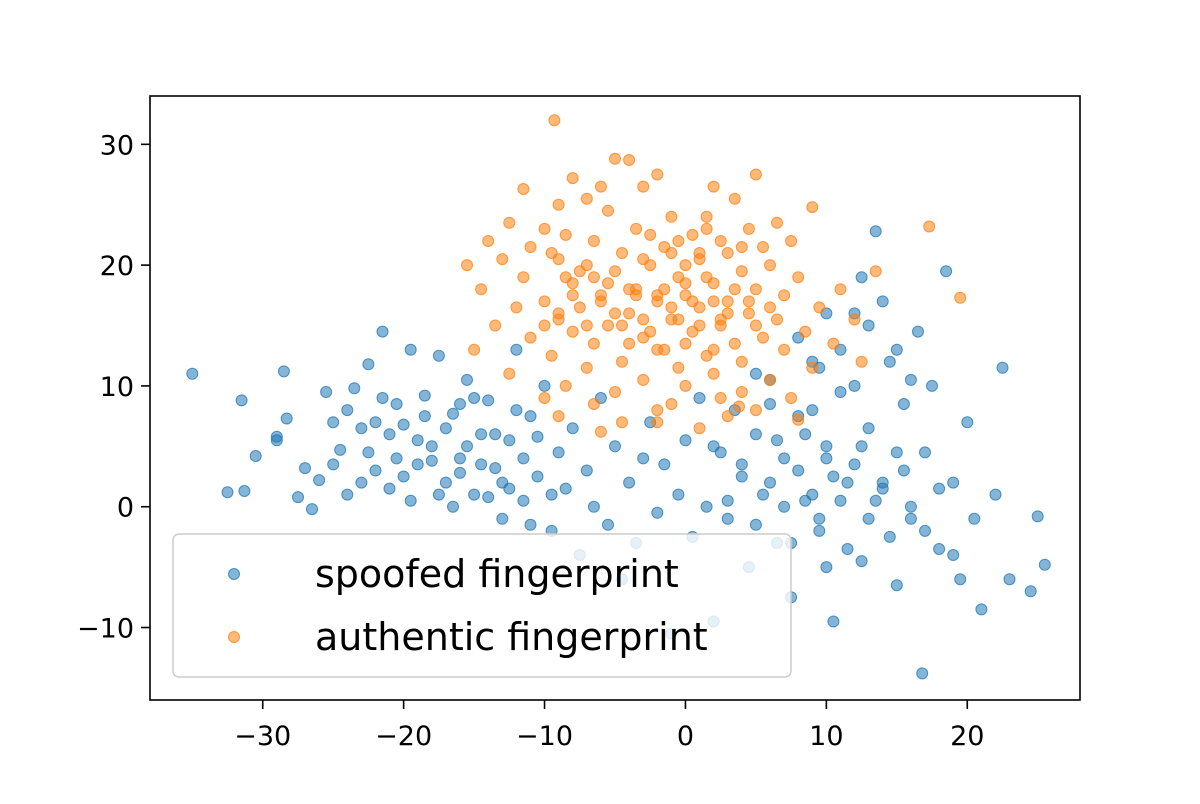  Describe the element at coordinates (685, 736) in the screenshot. I see `x-tick-label: 0` at that location.